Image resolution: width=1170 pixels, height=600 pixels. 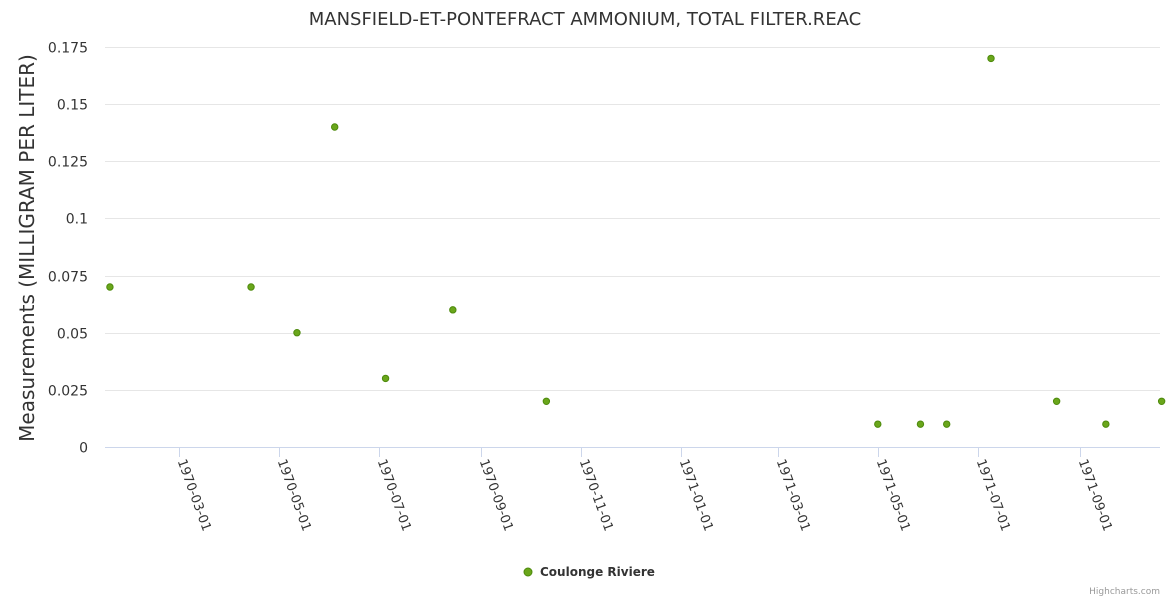 What do you see at coordinates (68, 278) in the screenshot?
I see `y-tick-label: 0.075` at bounding box center [68, 278].